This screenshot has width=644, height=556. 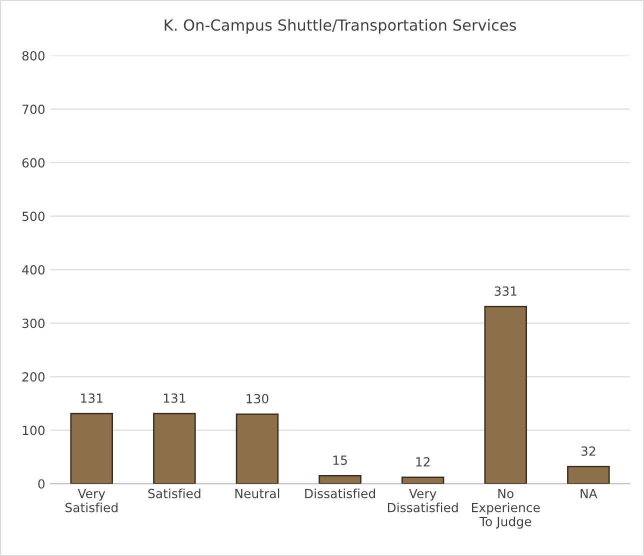 What do you see at coordinates (33, 431) in the screenshot?
I see `y-tick-label: 100` at bounding box center [33, 431].